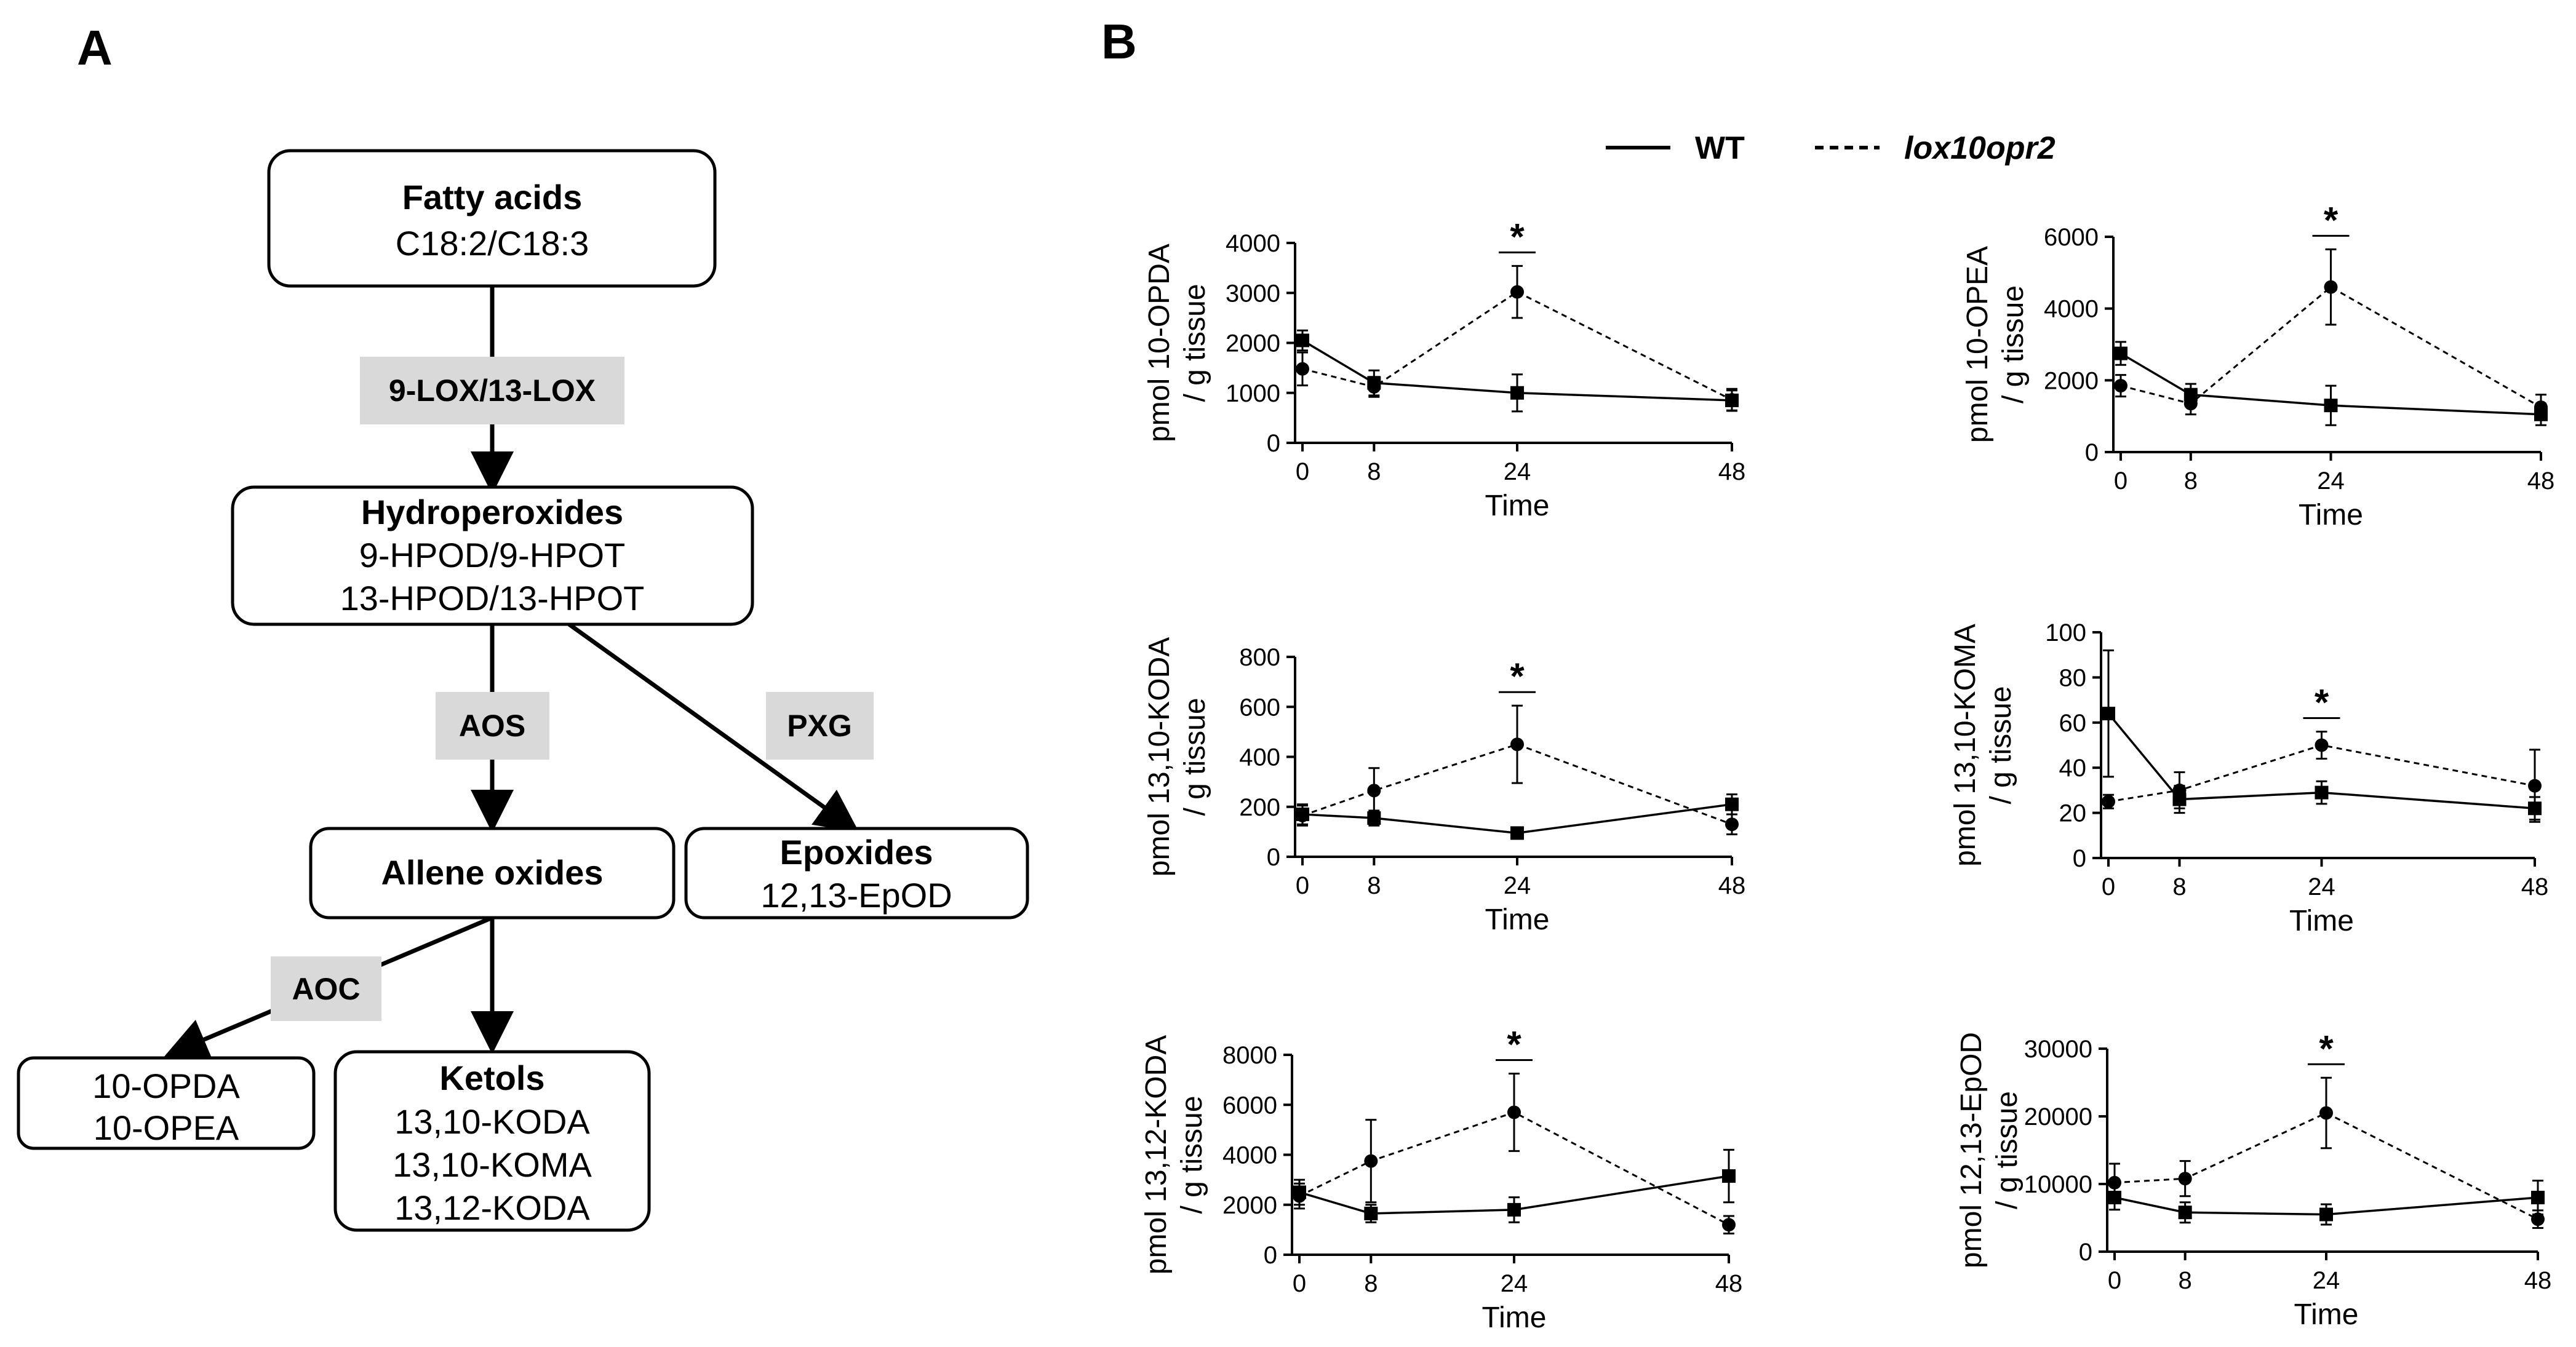 The width and height of the screenshot is (2576, 1347). What do you see at coordinates (1977, 344) in the screenshot?
I see `y-axis-label-line-1: pmol 10-OPEA` at bounding box center [1977, 344].